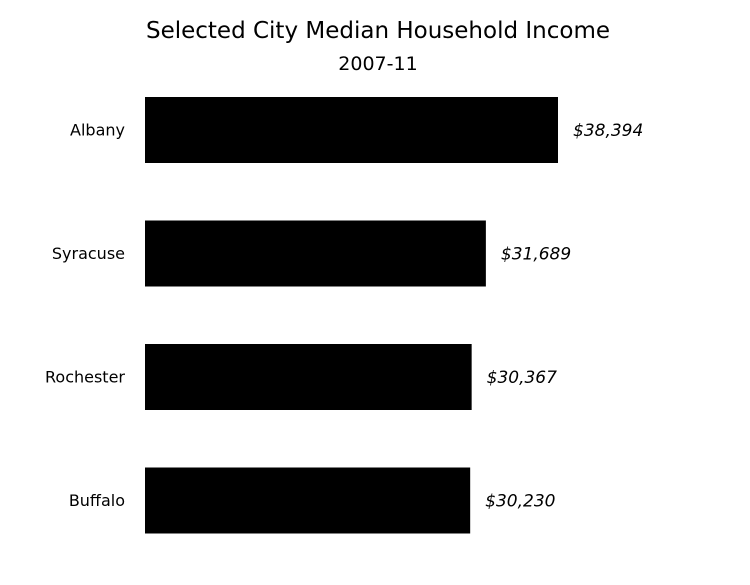 The image size is (750, 585). What do you see at coordinates (520, 502) in the screenshot?
I see `value-label-buffalo: $30,230` at bounding box center [520, 502].